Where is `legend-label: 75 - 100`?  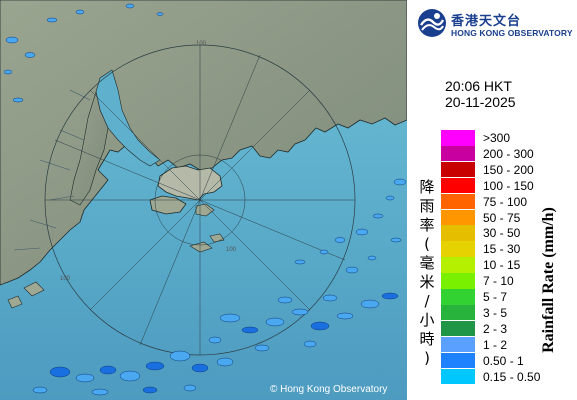 legend-label: 75 - 100 is located at coordinates (505, 201).